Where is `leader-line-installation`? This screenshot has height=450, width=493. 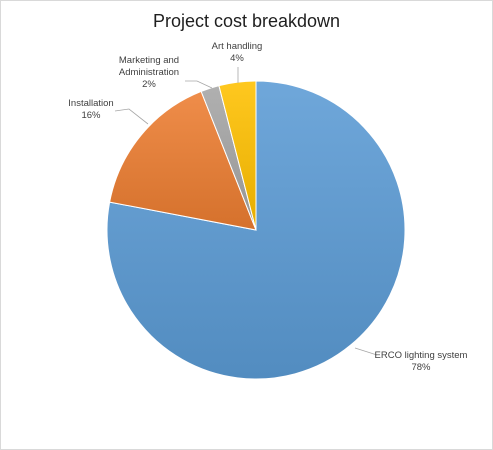 leader-line-installation is located at coordinates (131, 116).